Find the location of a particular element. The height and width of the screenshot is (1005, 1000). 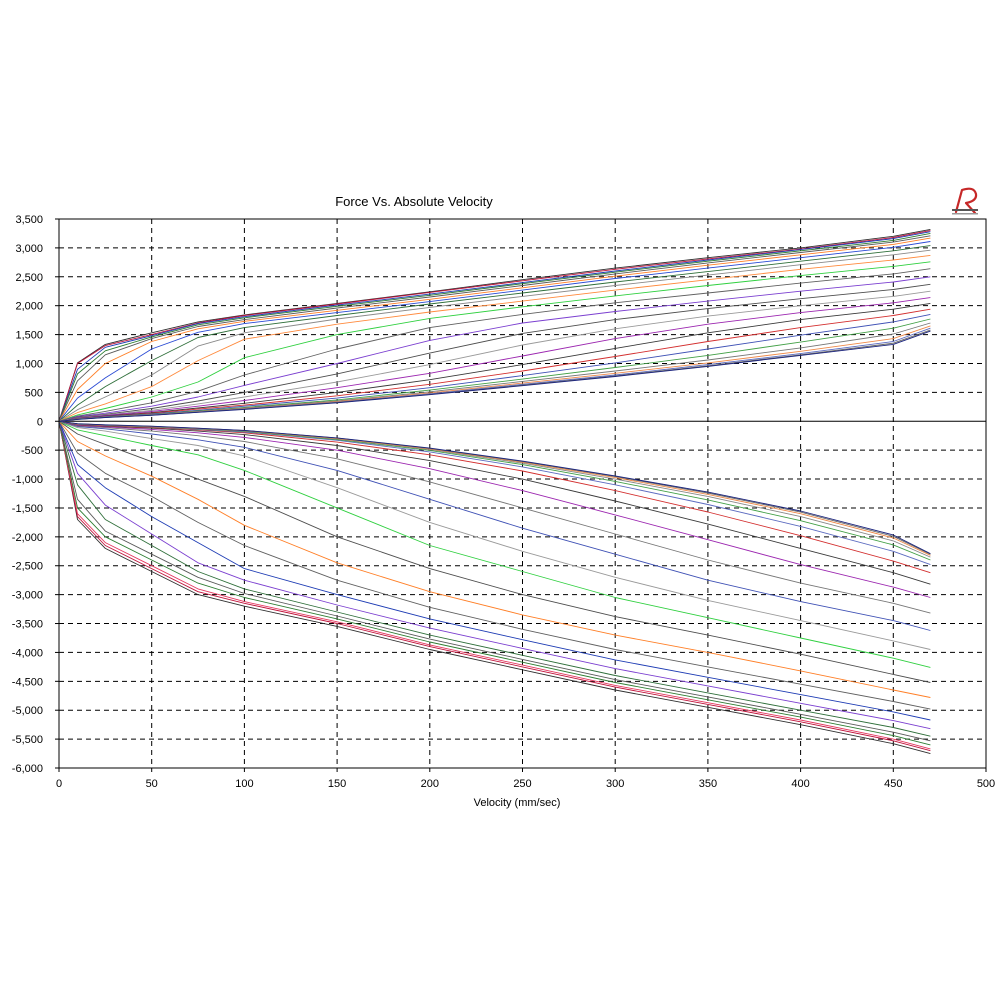

x-tick-labels: 0 50 100 150 200 250 300 350 400 450 500 is located at coordinates (525, 784).